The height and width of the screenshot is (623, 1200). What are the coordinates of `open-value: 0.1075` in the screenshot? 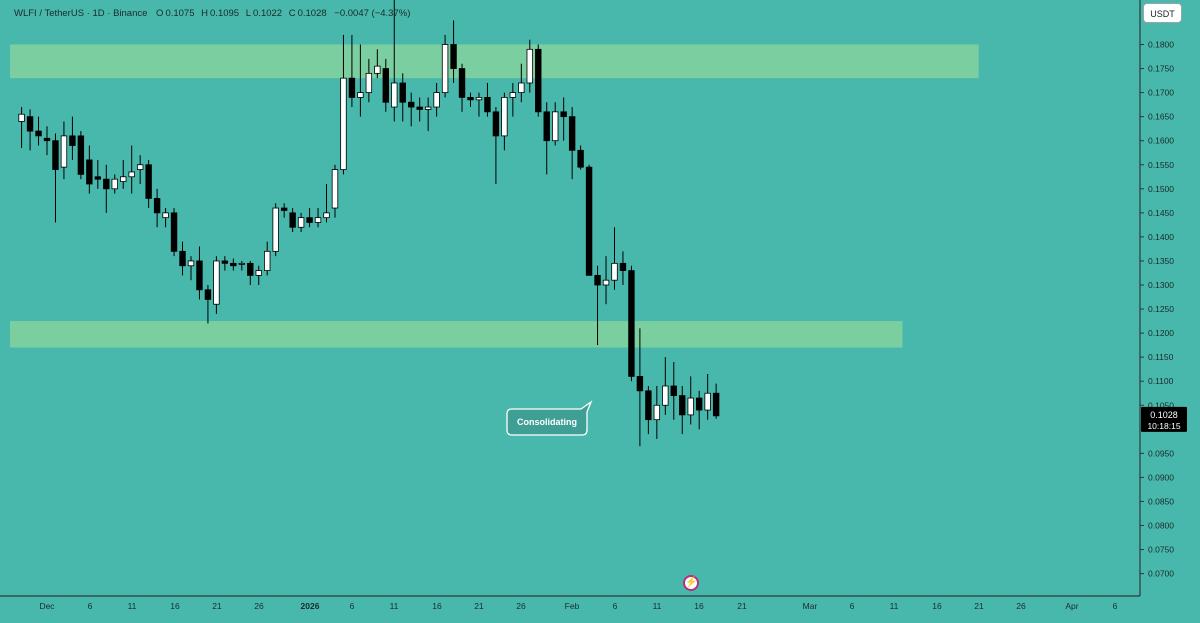 It's located at (180, 13).